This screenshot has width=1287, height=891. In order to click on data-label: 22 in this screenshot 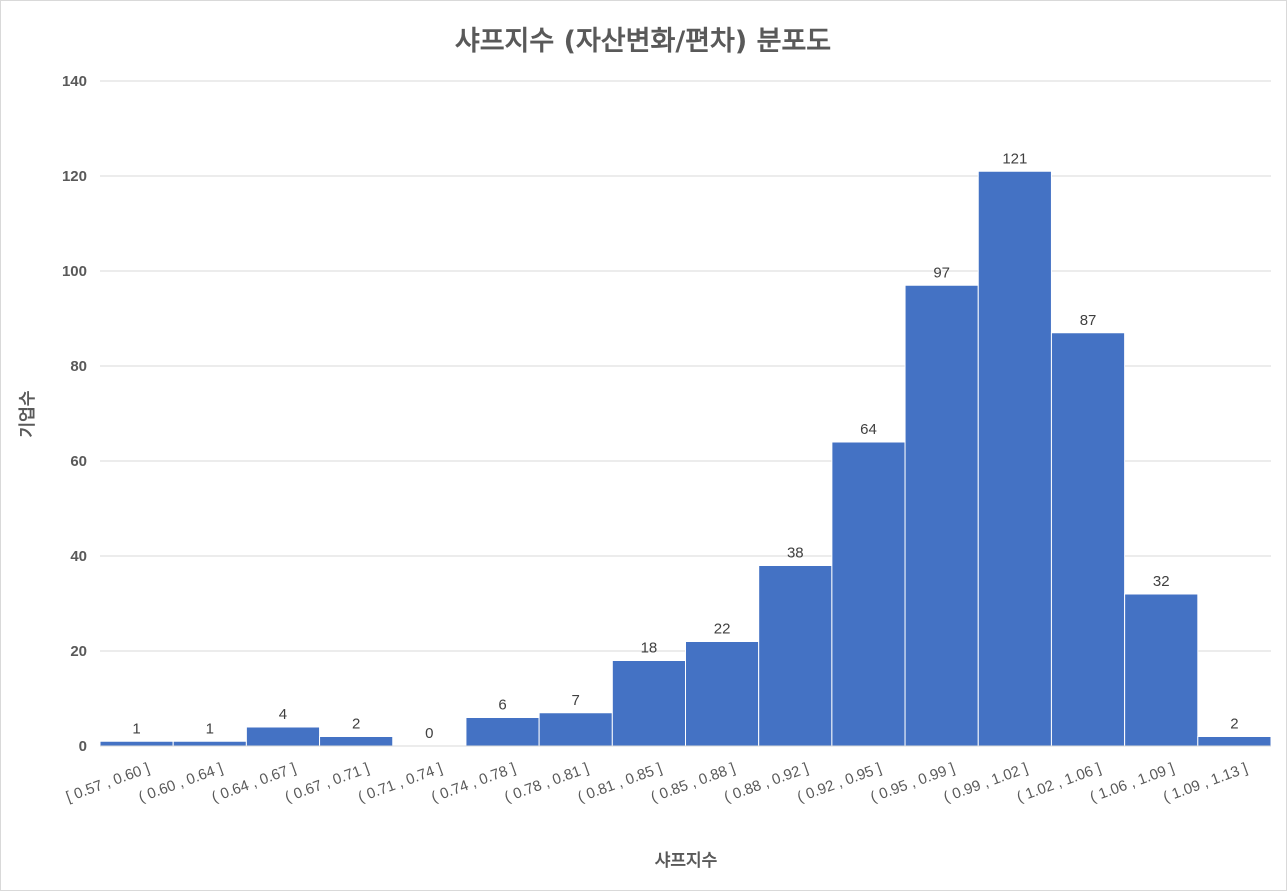, I will do `click(722, 629)`.